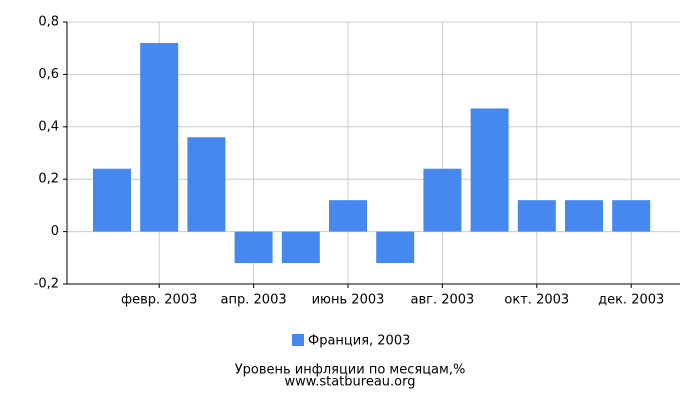 The width and height of the screenshot is (700, 404). What do you see at coordinates (48, 22) in the screenshot?
I see `y-tick-label: 0,8` at bounding box center [48, 22].